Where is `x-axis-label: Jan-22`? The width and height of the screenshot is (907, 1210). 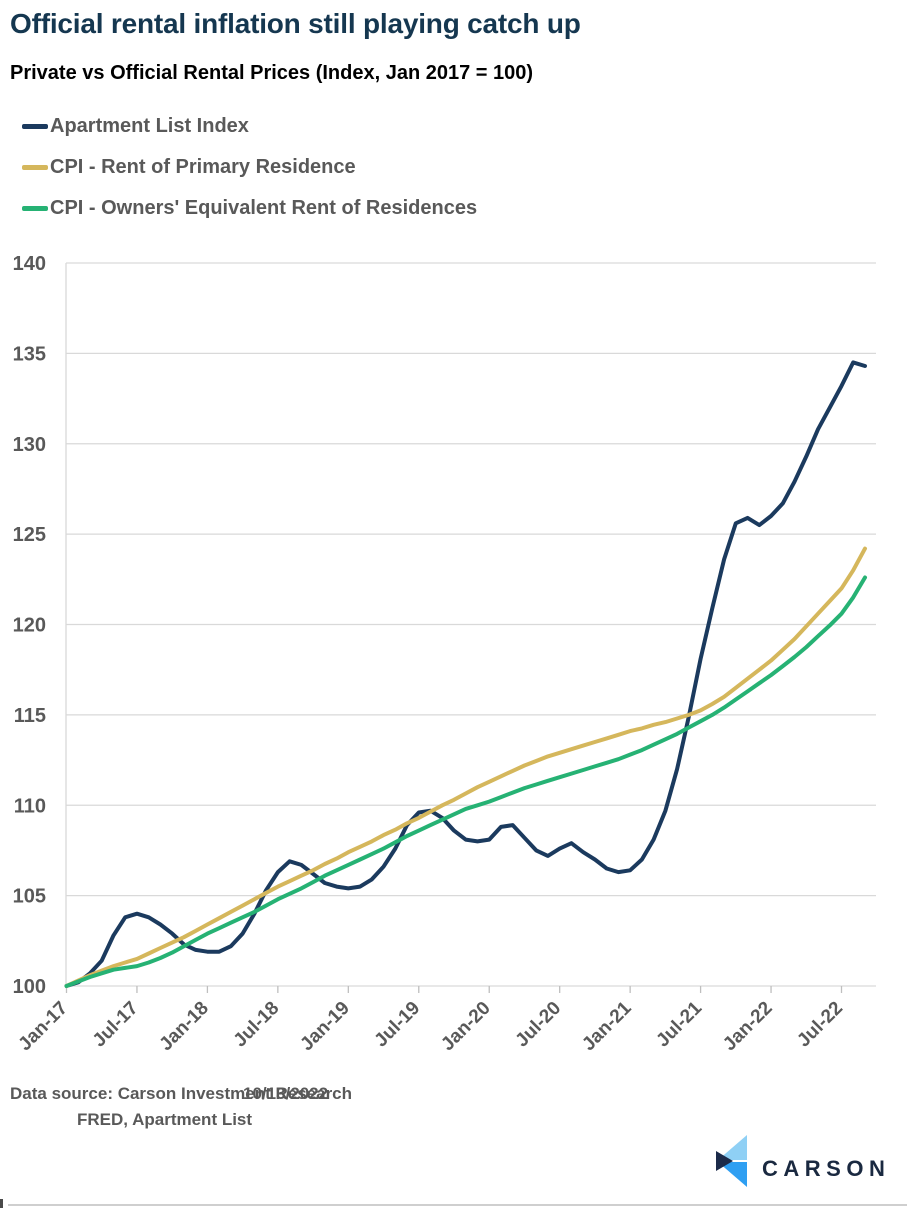
x-axis-label: Jan-22 is located at coordinates (747, 1026).